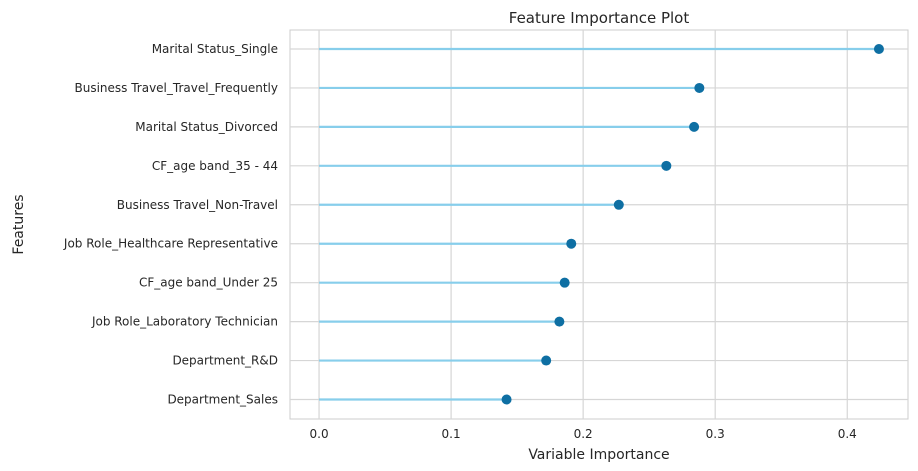 The width and height of the screenshot is (918, 471). I want to click on x-tick-labels: 0.0 0.1 0.2 0.3 0.4, so click(583, 434).